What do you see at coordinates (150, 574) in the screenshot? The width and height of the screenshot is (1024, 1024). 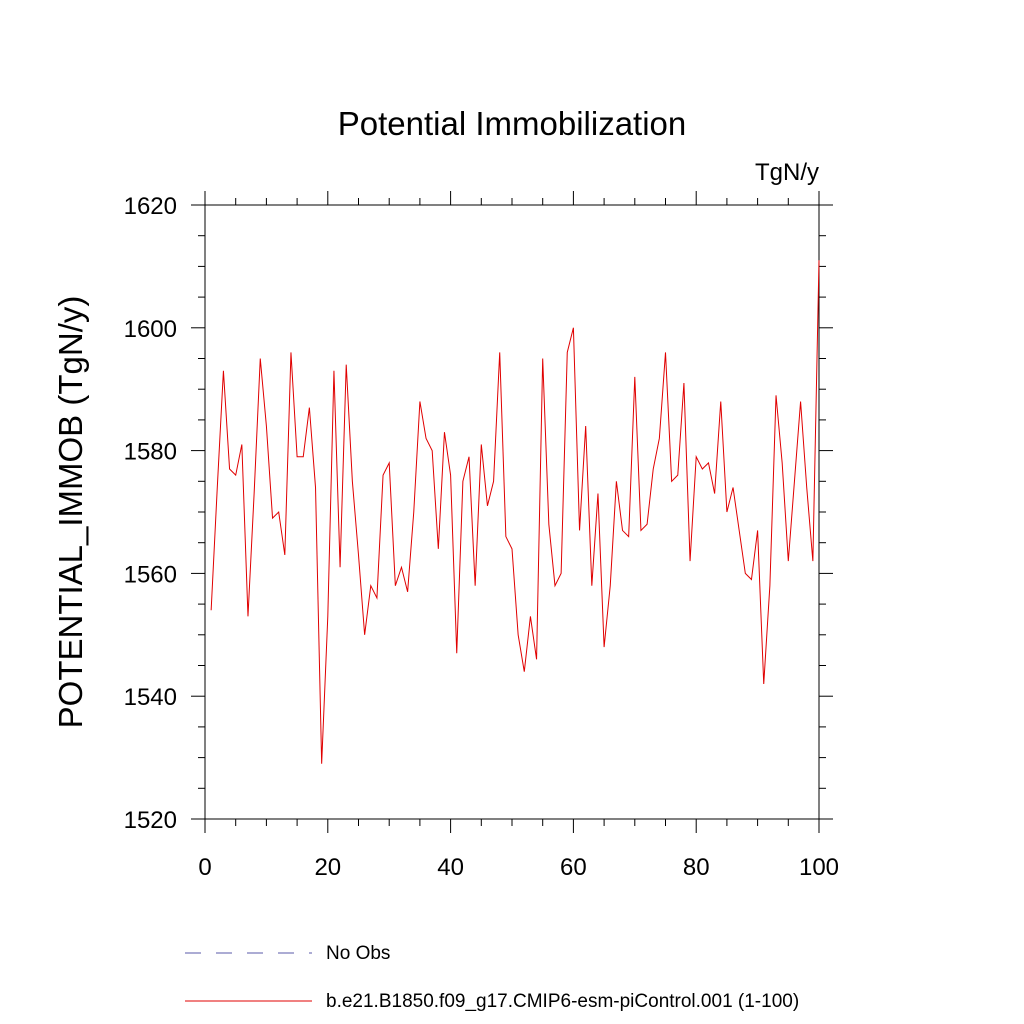 I see `y-tick-label: 1560` at bounding box center [150, 574].